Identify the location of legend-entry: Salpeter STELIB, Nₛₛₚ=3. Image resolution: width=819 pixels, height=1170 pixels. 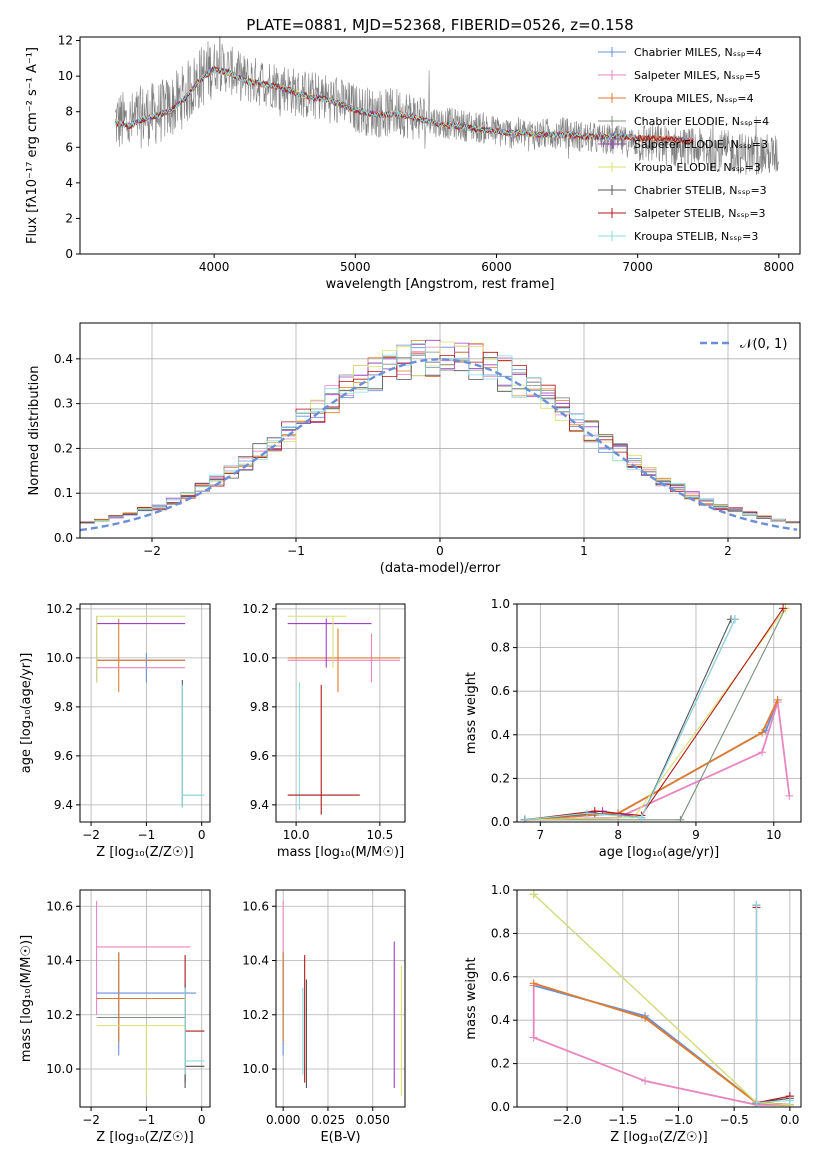
(700, 213).